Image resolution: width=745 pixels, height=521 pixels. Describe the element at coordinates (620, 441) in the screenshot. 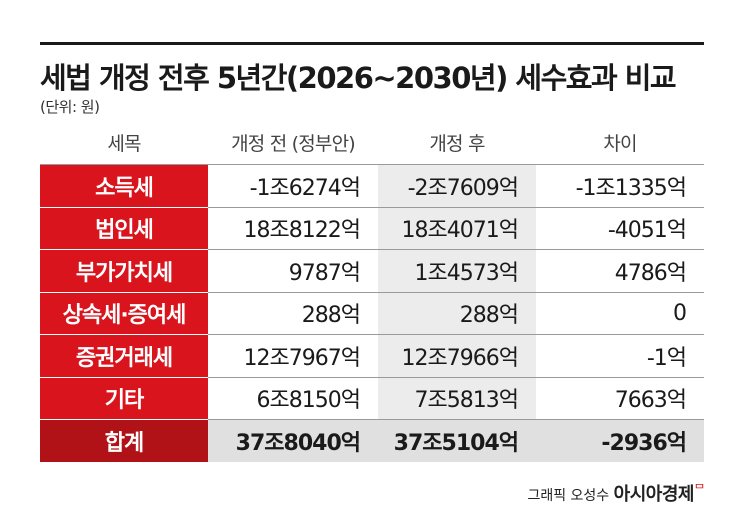

I see `cell-difference-total: -2936억` at that location.